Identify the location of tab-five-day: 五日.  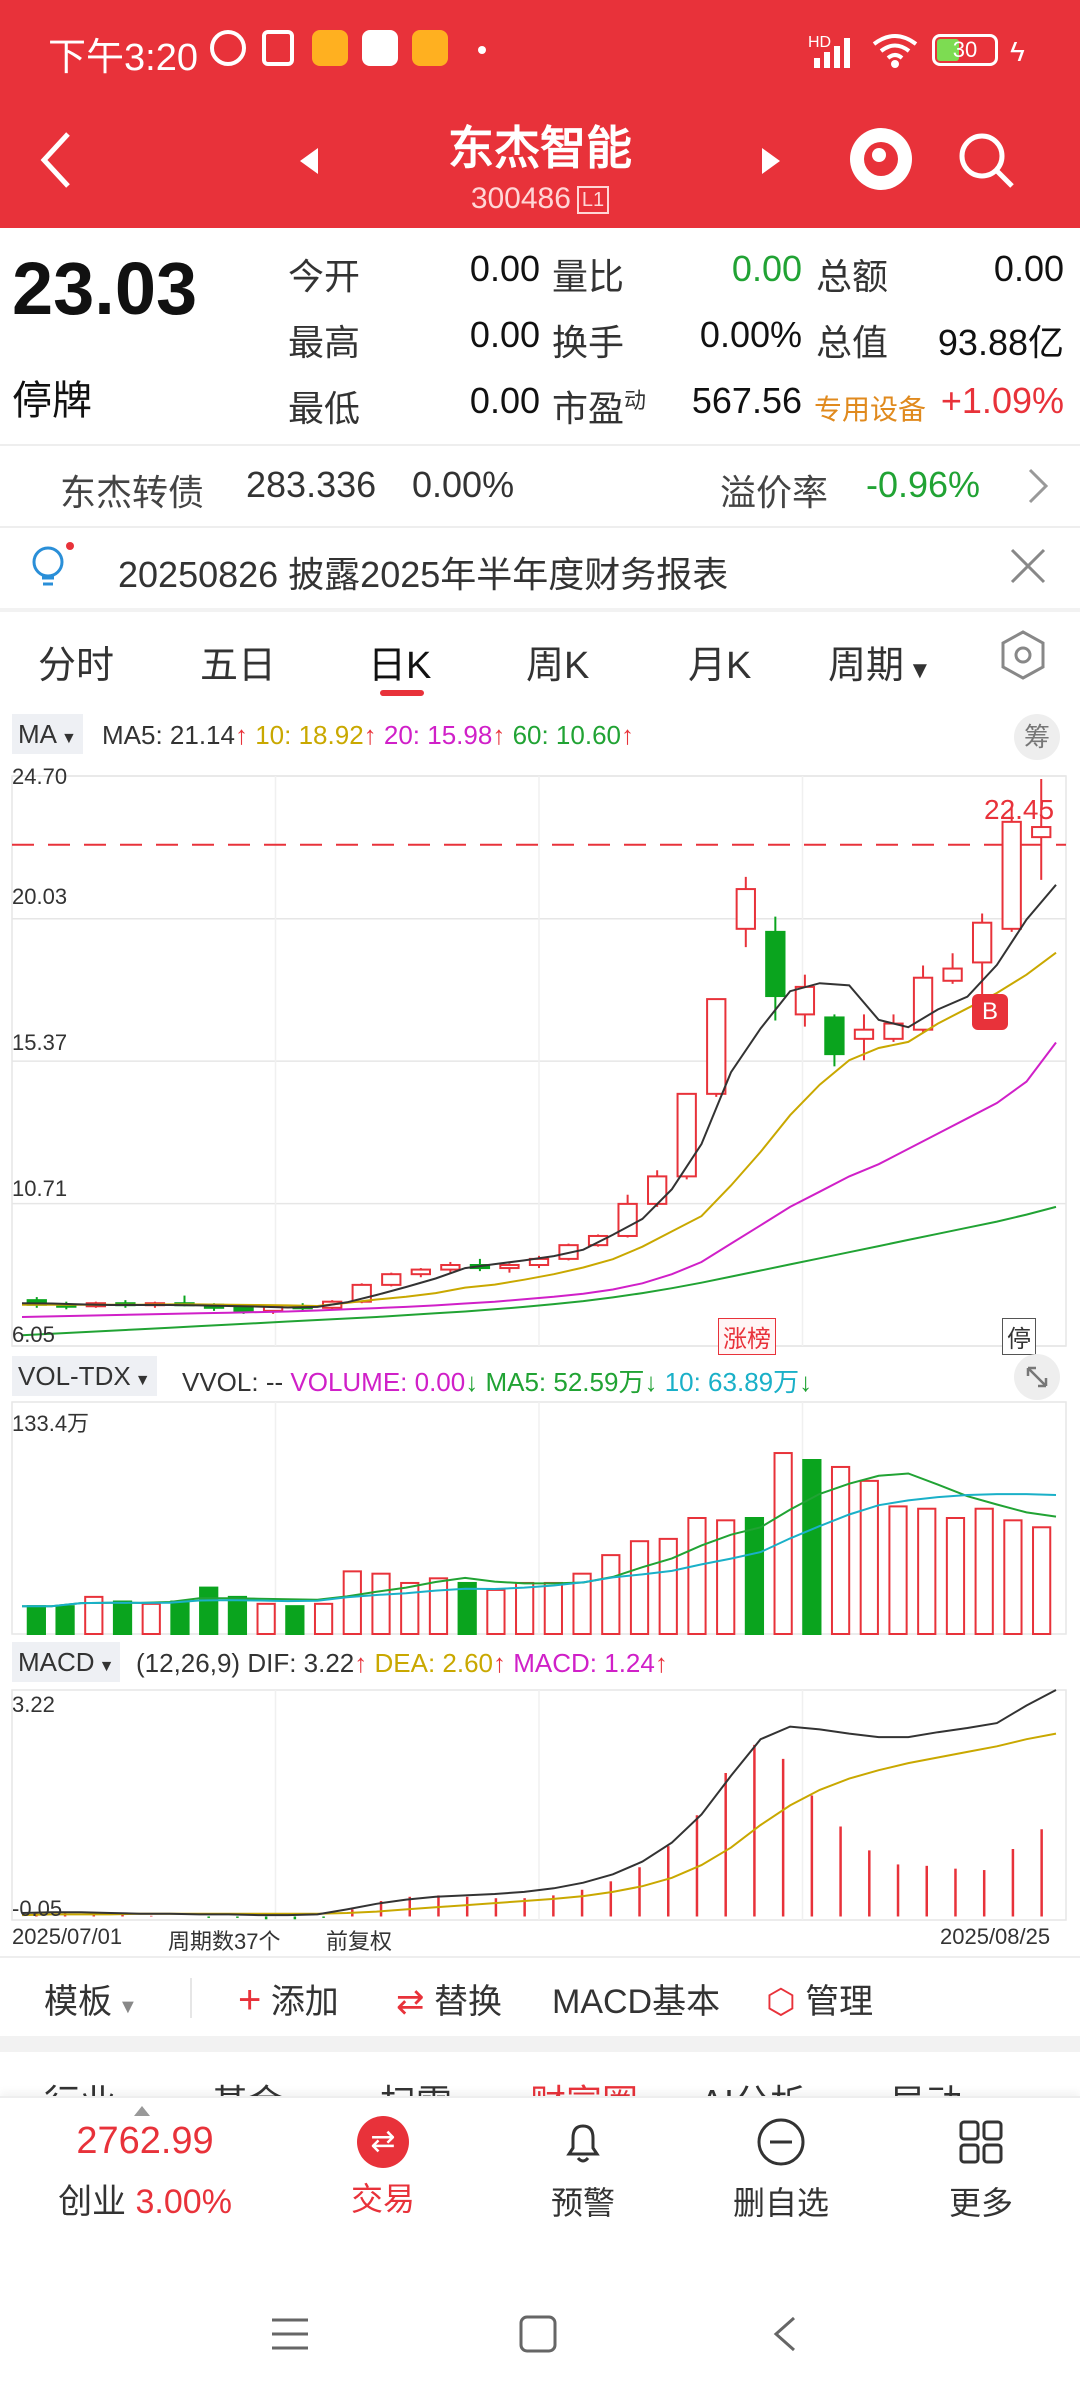
(238, 666).